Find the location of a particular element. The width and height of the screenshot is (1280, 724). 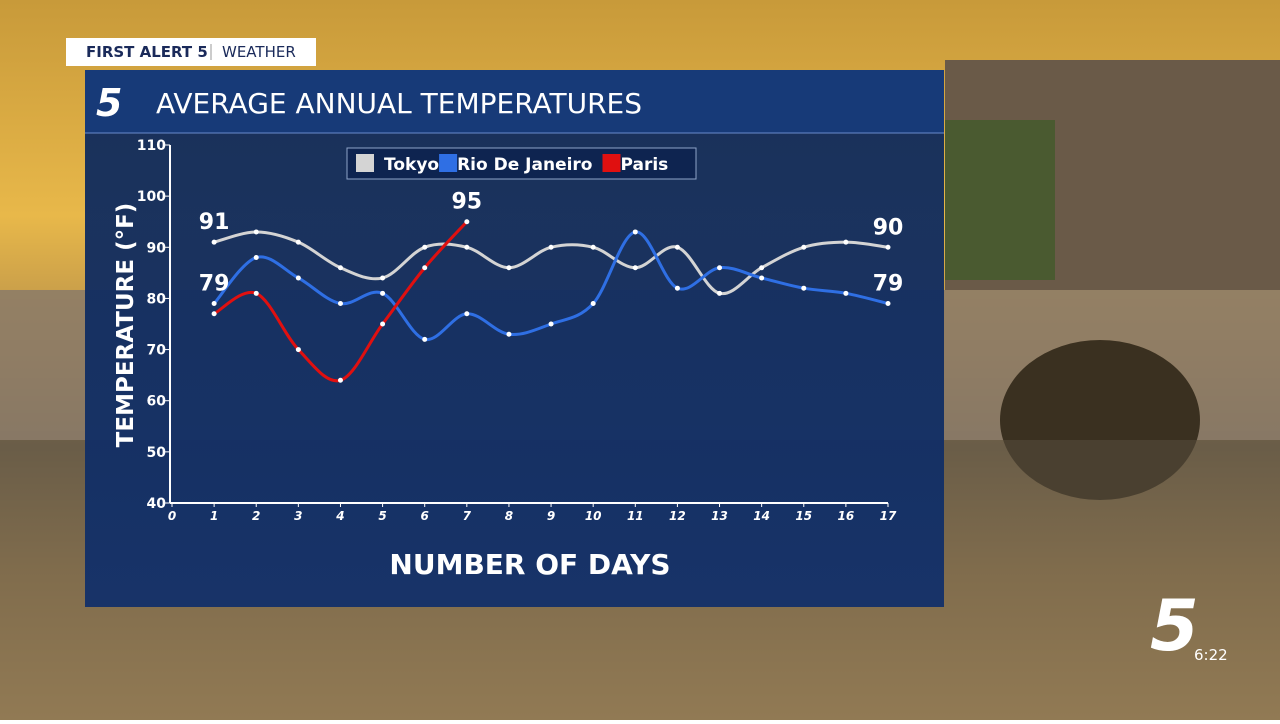

legend is located at coordinates (521, 163).